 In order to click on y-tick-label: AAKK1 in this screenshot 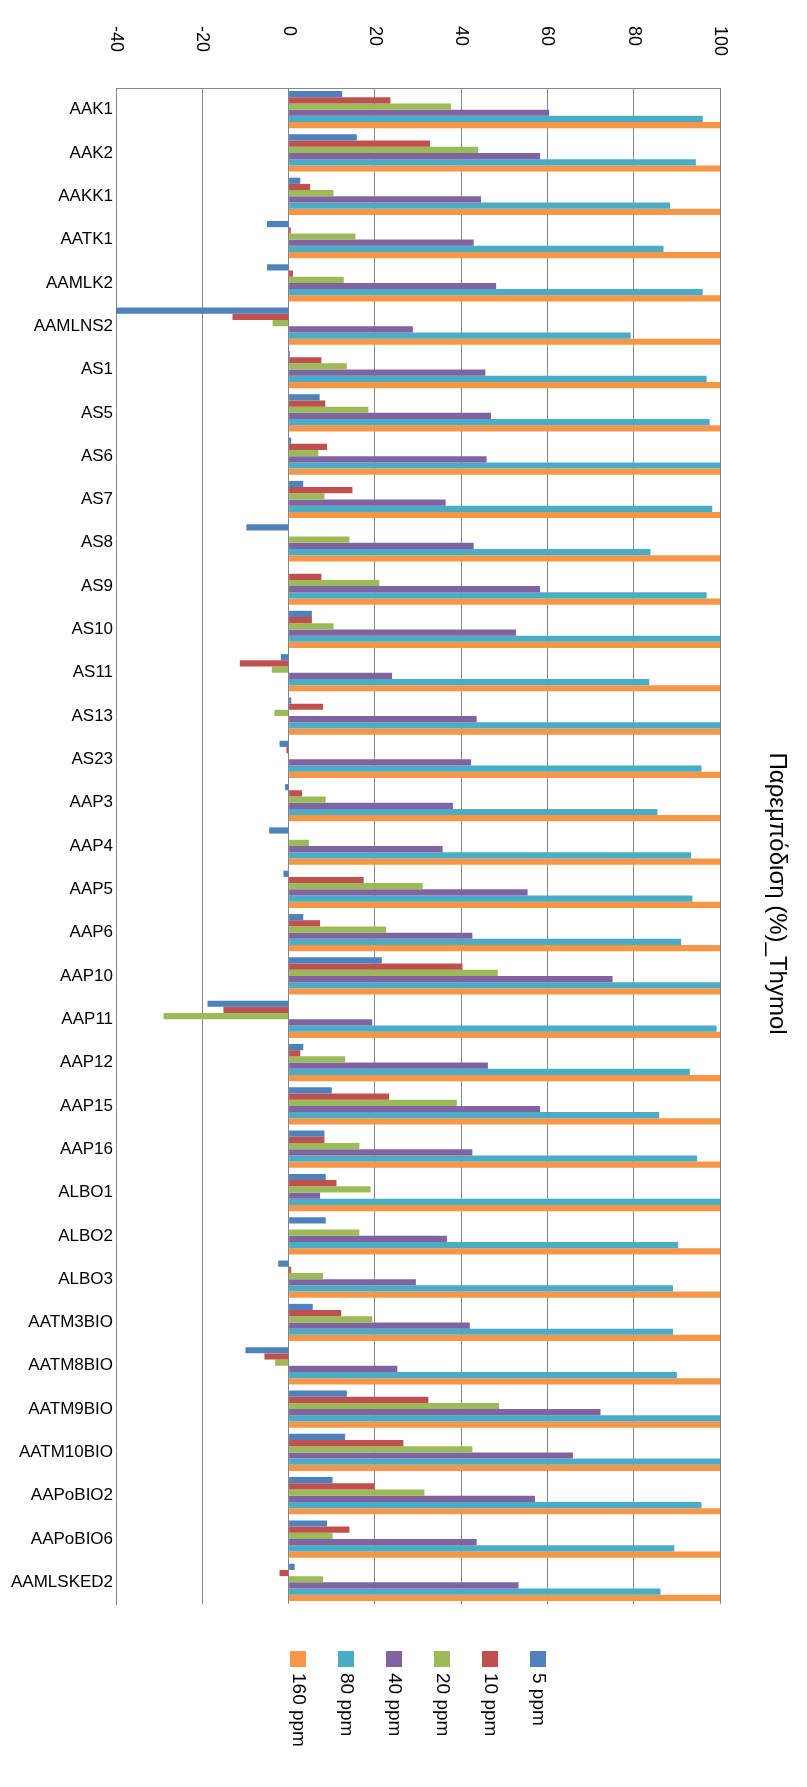, I will do `click(86, 195)`.